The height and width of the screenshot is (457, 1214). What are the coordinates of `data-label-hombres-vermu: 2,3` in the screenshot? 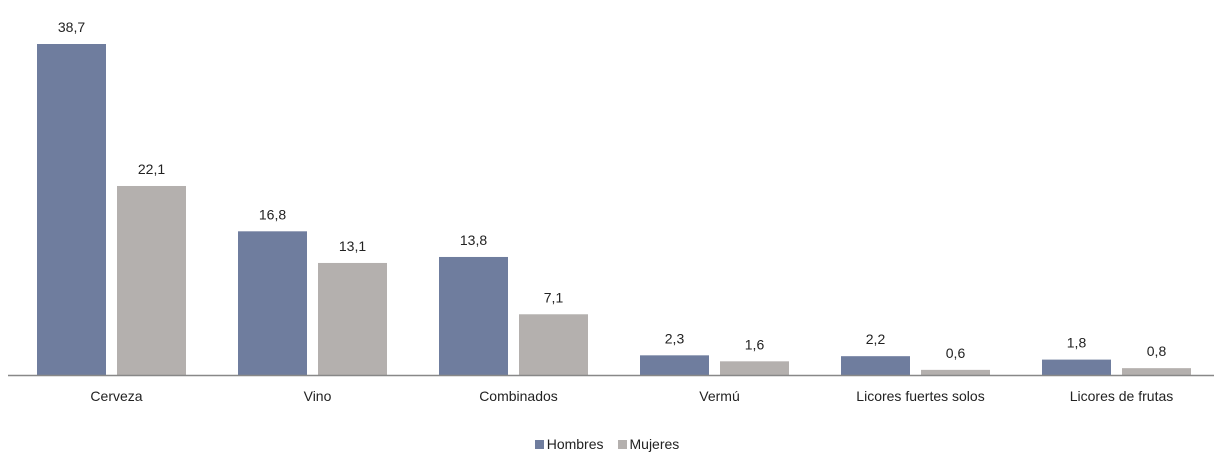 It's located at (675, 338).